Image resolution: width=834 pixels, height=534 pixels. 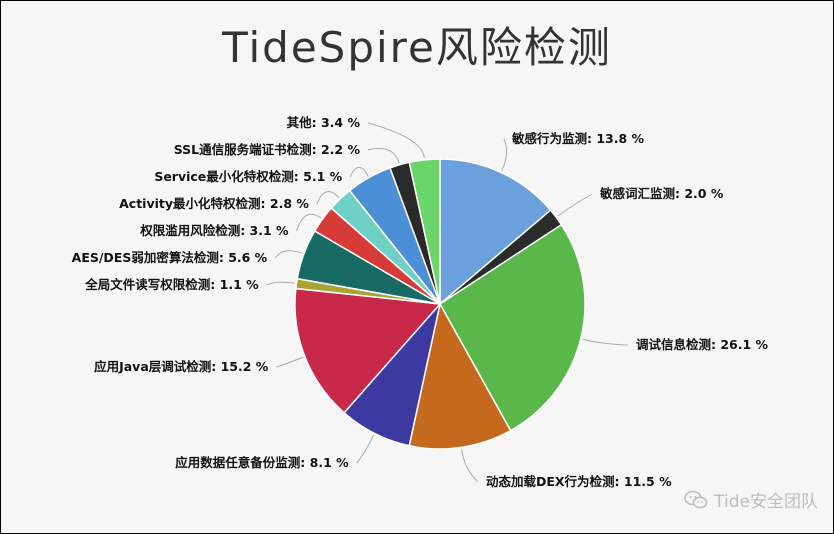 I want to click on slice-label: 其他: 3.4 %, so click(x=324, y=122).